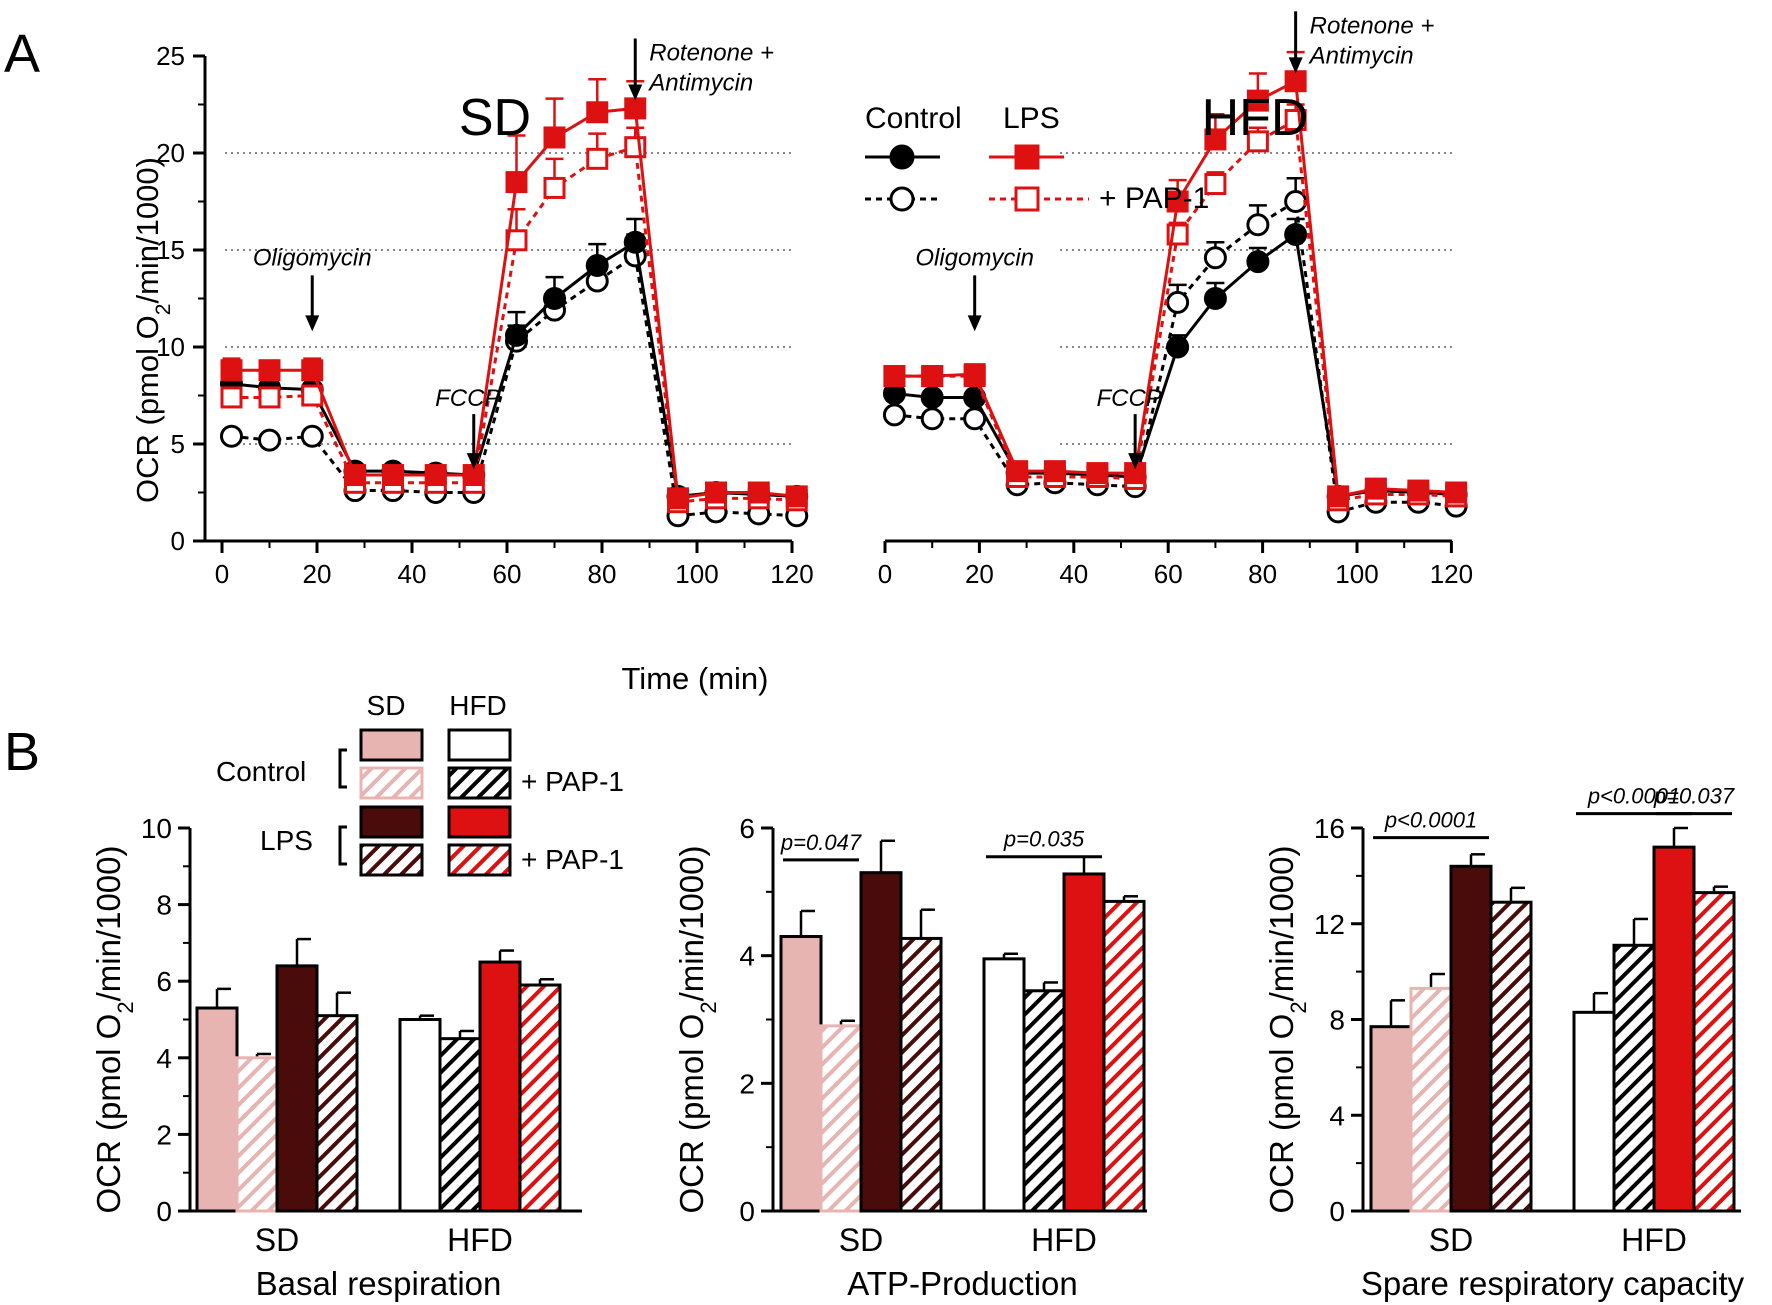  I want to click on legend-lps-pap-marker, so click(1027, 199).